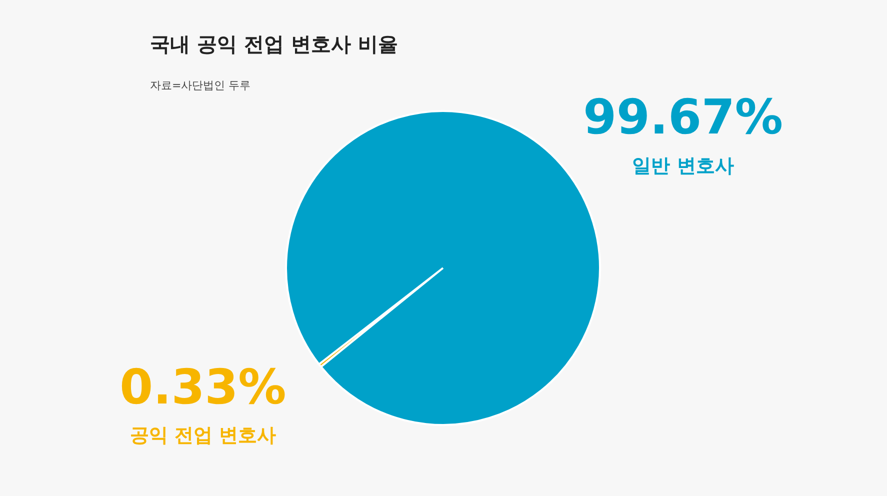  Describe the element at coordinates (203, 387) in the screenshot. I see `data-label: 0.33%` at that location.